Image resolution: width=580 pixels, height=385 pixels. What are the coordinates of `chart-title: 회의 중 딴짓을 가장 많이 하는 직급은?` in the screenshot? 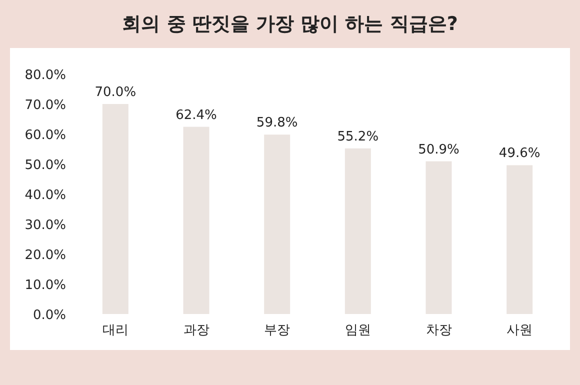 It's located at (290, 24).